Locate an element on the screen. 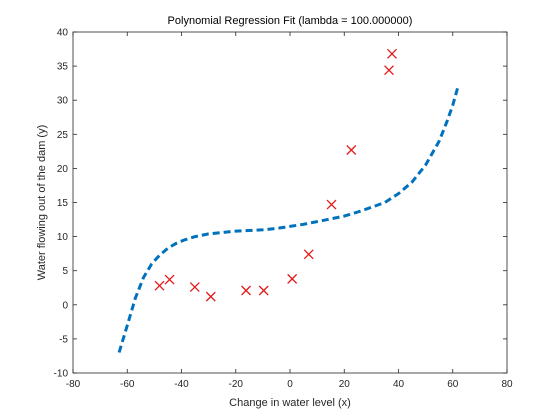 The image size is (560, 420). x-axis-label: Change in water level (x) is located at coordinates (290, 403).